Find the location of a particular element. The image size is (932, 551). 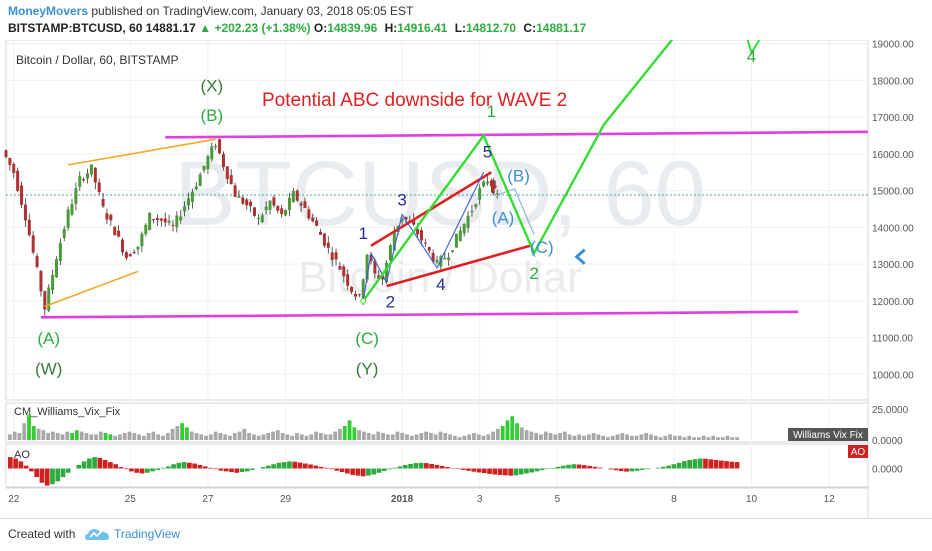

ohlc-low-key: L: is located at coordinates (460, 28).